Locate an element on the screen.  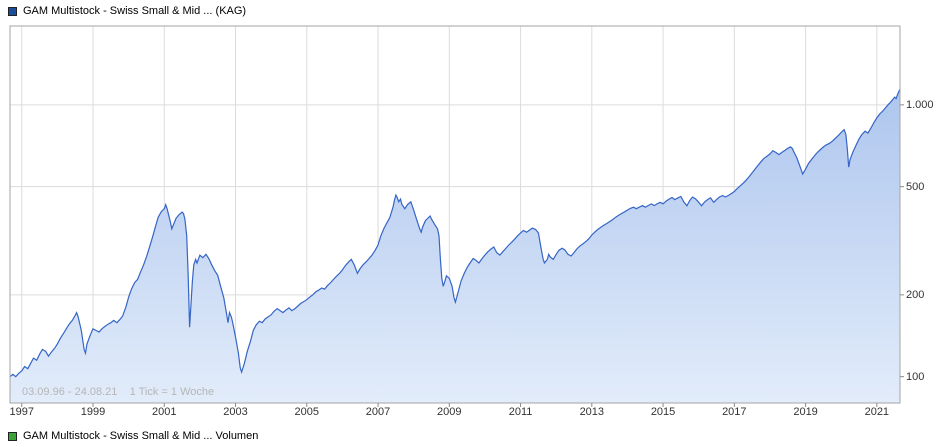
chart-watermark: 03.09.96 - 24.08.21 1 Tick = 1 Woche is located at coordinates (118, 392).